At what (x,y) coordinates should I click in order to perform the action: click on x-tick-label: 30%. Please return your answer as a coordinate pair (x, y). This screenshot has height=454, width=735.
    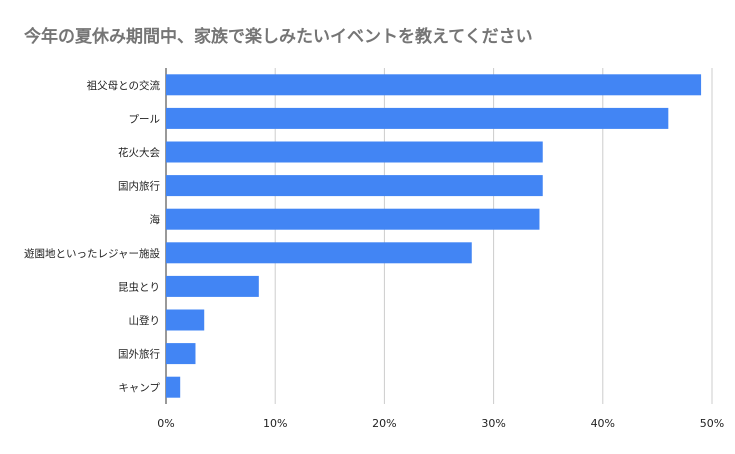
    Looking at the image, I should click on (493, 423).